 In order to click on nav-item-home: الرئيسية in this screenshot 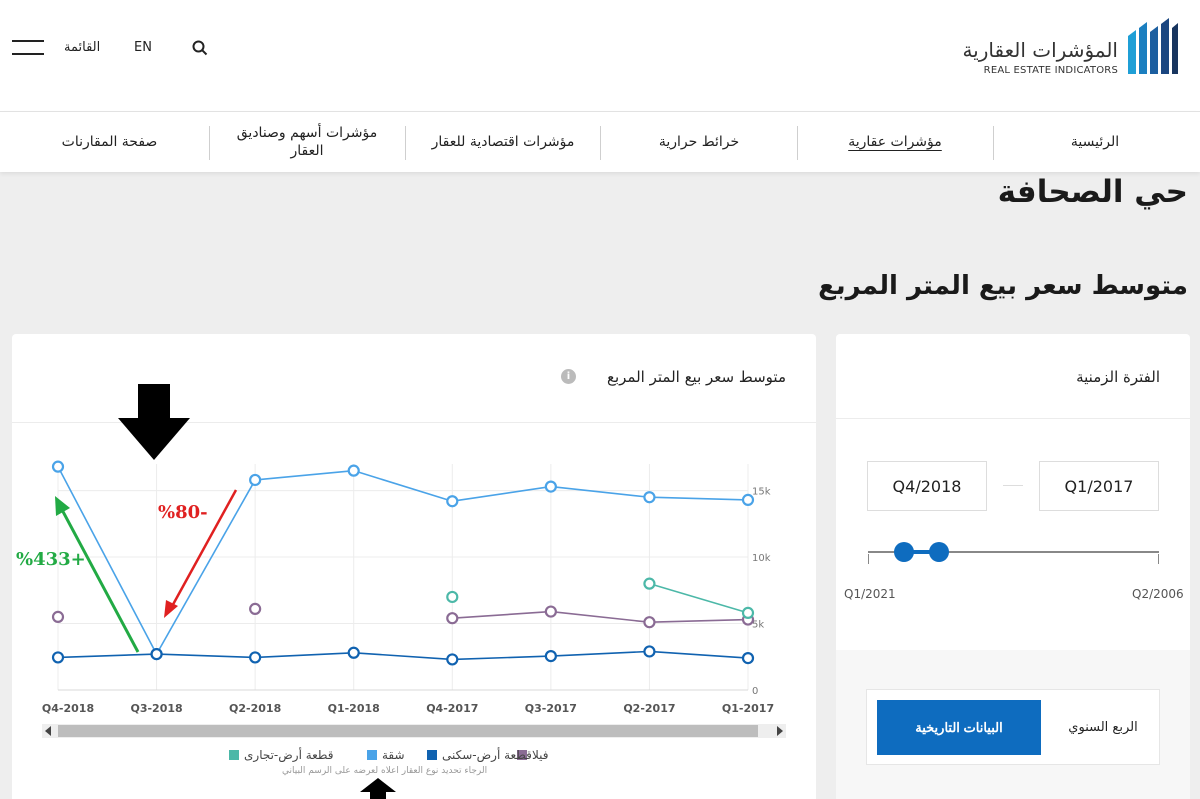, I will do `click(1095, 142)`.